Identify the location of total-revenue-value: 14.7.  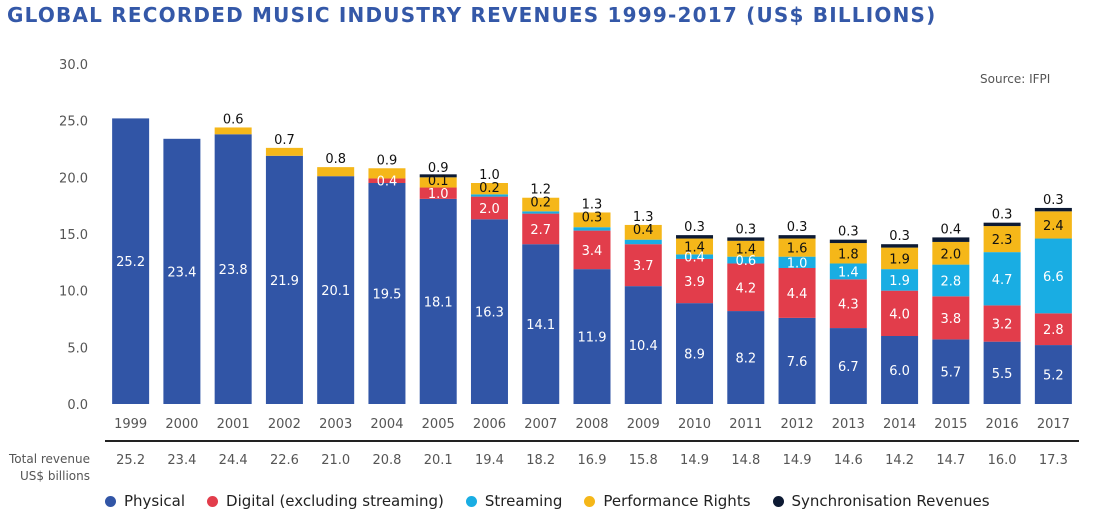
(950, 460).